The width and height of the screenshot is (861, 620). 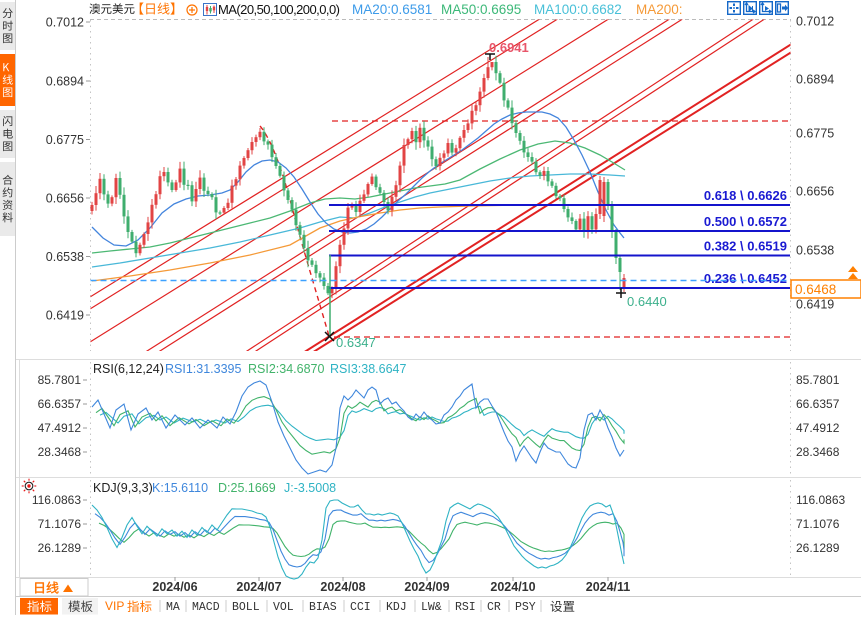 What do you see at coordinates (745, 246) in the screenshot?
I see `svg-text: 0.382 \ 0.6519` at bounding box center [745, 246].